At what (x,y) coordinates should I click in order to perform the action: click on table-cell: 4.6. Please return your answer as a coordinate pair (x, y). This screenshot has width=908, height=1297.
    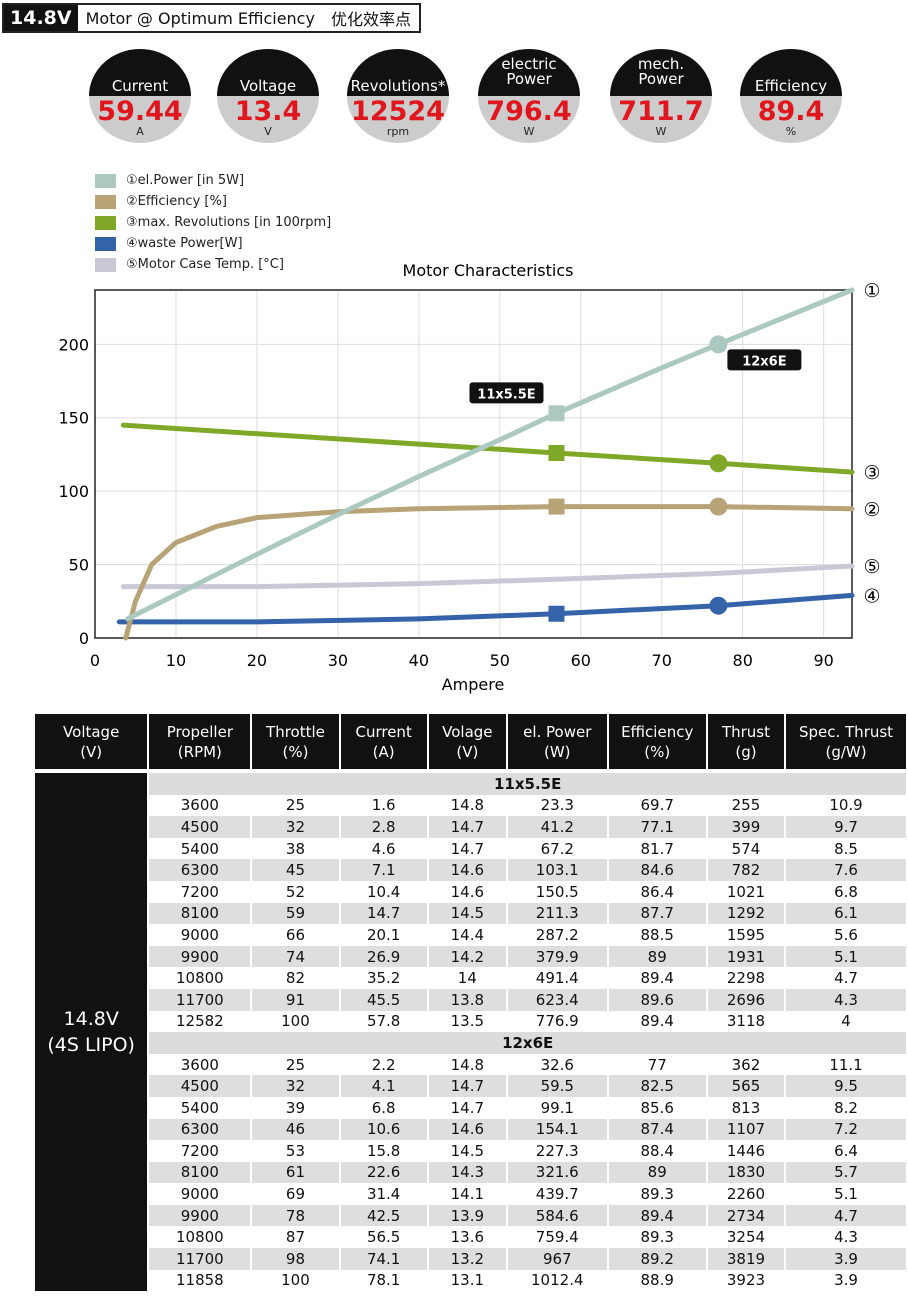
    Looking at the image, I should click on (383, 848).